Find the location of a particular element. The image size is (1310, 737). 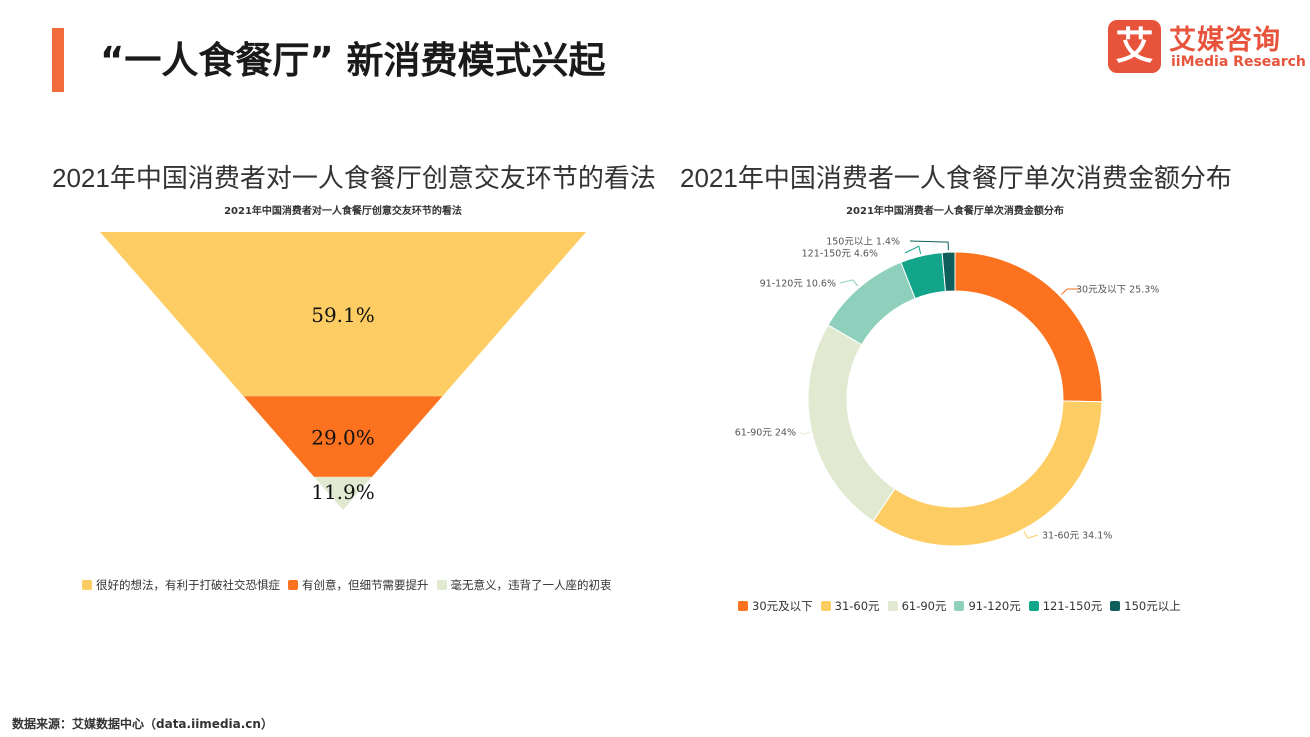

funnel-section-heading: 2021年中国消费者对一人食餐厅创意交友环节的看法 is located at coordinates (354, 178).